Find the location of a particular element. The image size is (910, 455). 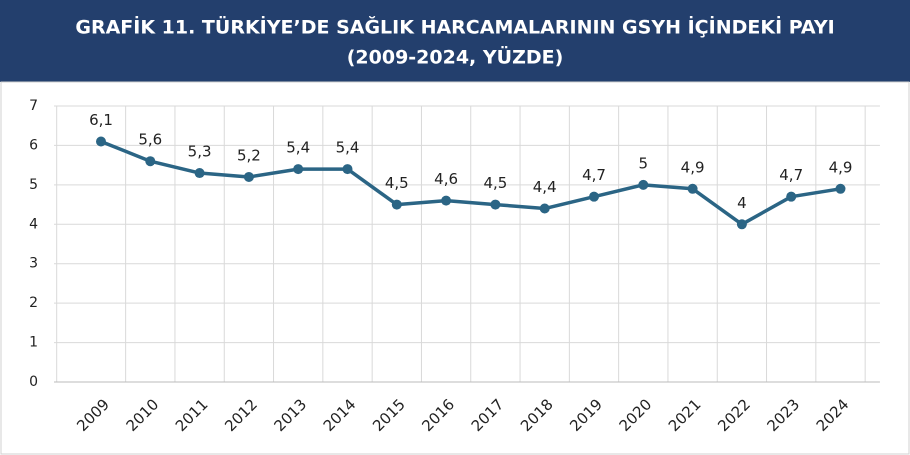

data-label: 5 is located at coordinates (644, 163).